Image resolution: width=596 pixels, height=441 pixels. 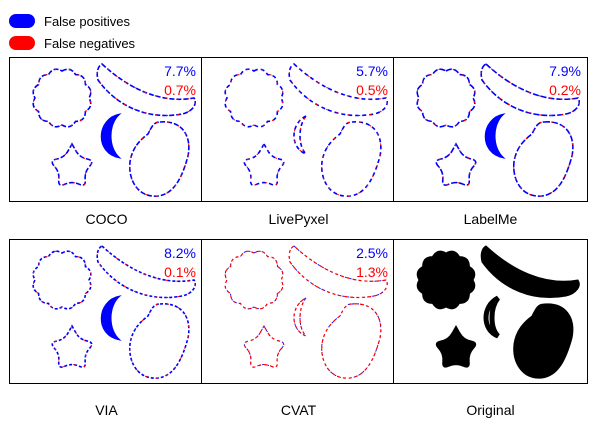 What do you see at coordinates (565, 71) in the screenshot?
I see `false-positive-rate: 7.9%` at bounding box center [565, 71].